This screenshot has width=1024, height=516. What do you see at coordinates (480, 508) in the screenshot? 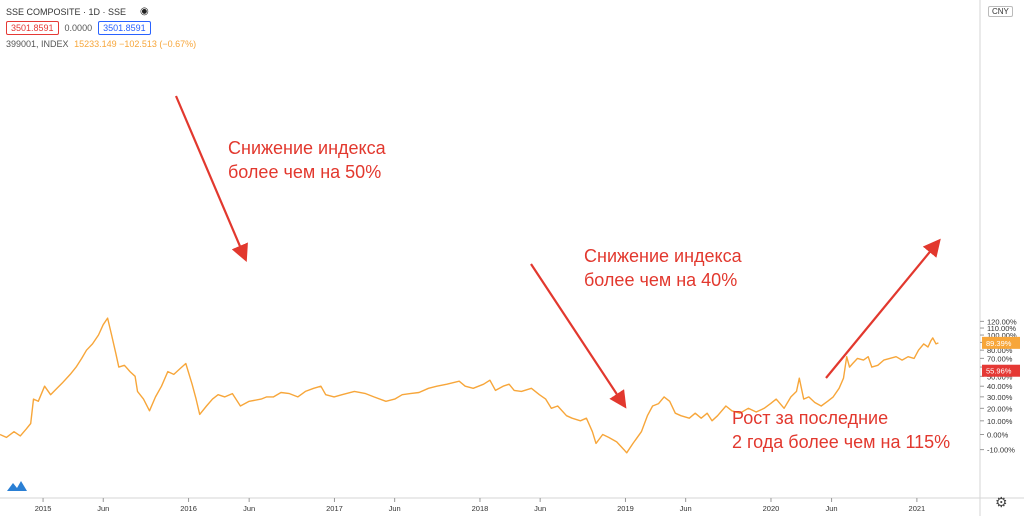
I see `x-tick-label: 2018` at bounding box center [480, 508].